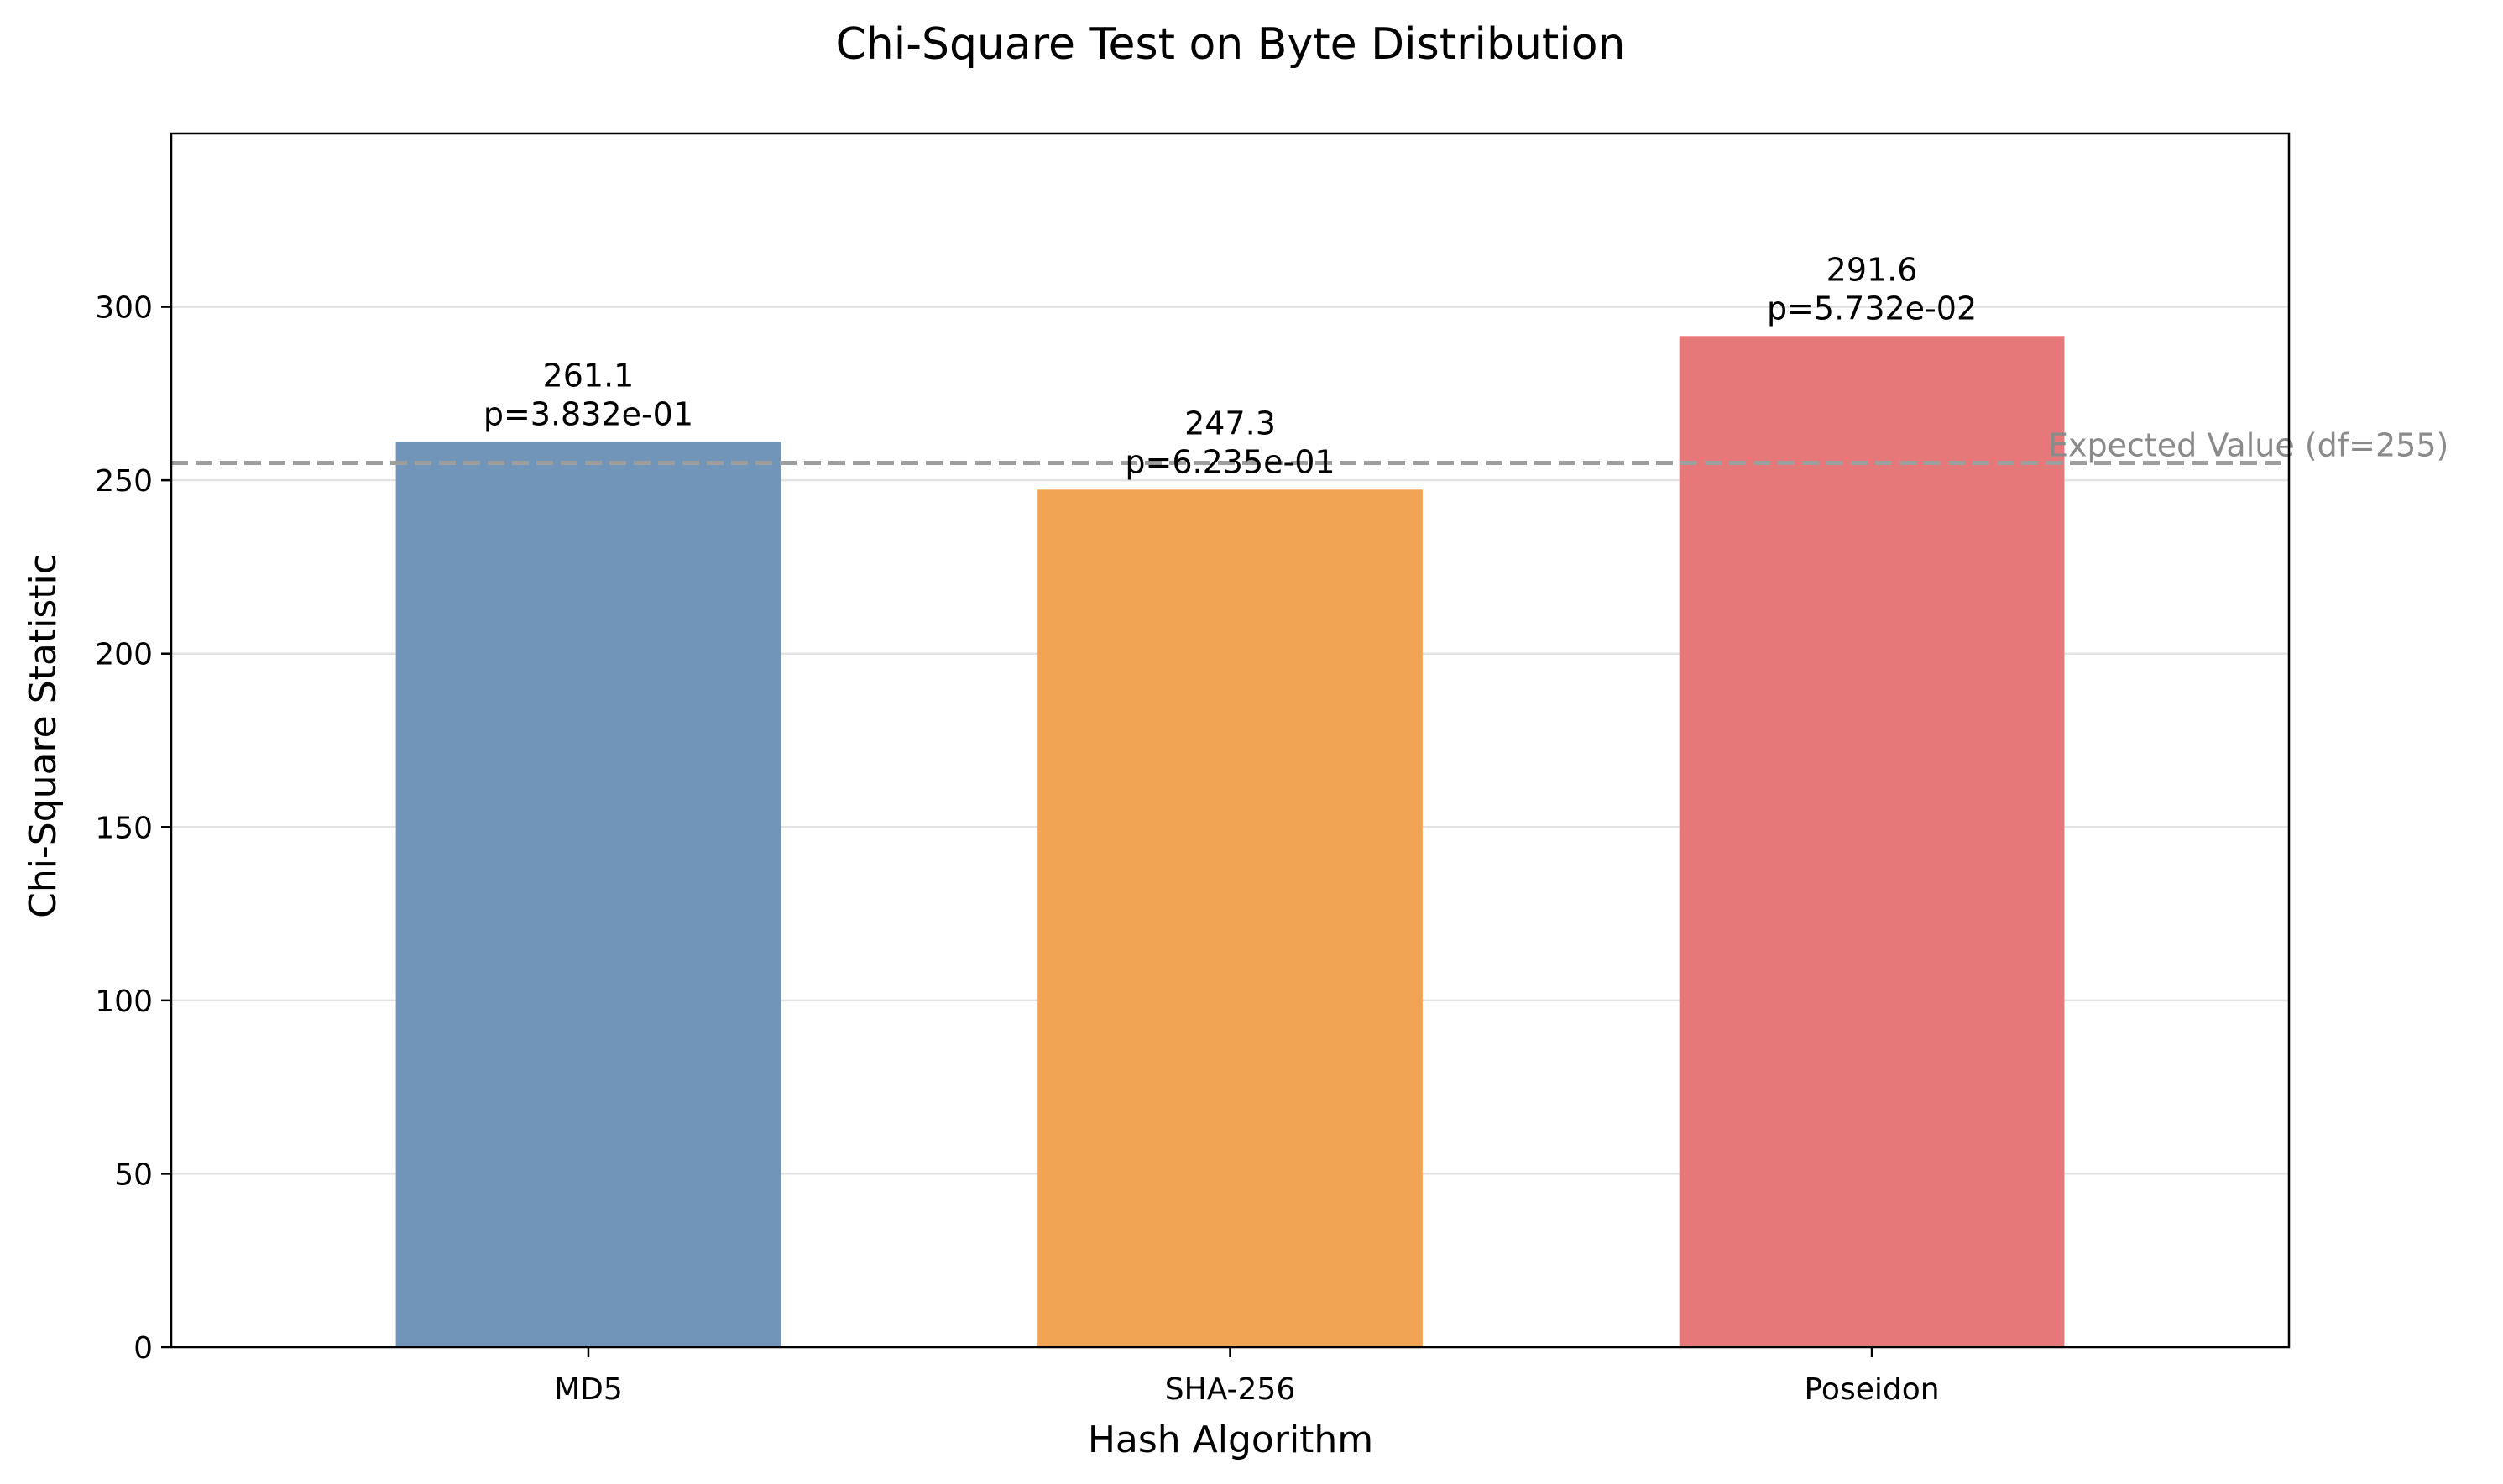 The image size is (2503, 1484). Describe the element at coordinates (588, 895) in the screenshot. I see `bar-md5` at that location.